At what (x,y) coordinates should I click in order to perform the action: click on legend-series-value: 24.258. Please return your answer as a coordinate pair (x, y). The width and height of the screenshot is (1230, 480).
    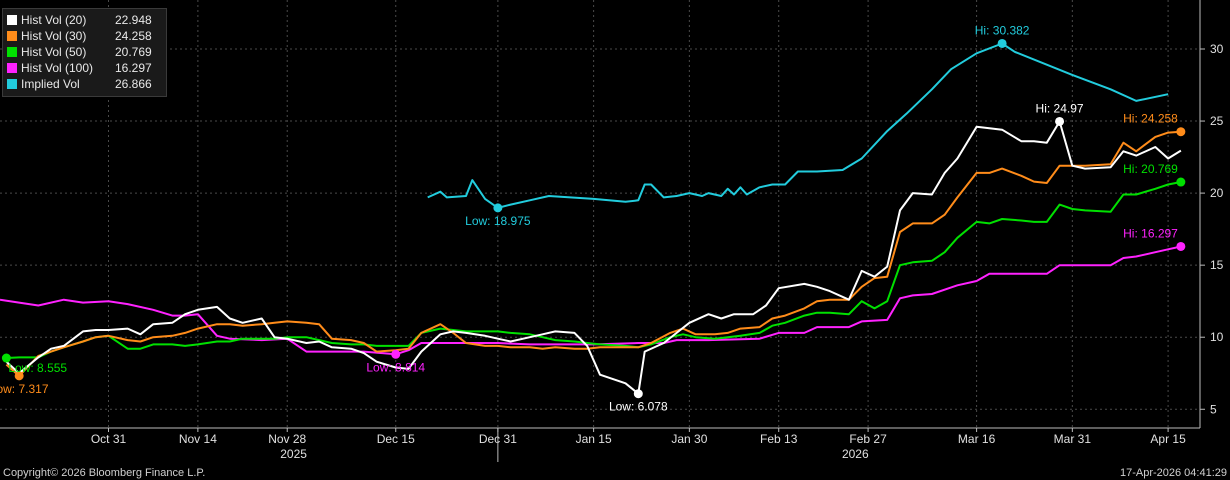
    Looking at the image, I should click on (133, 36).